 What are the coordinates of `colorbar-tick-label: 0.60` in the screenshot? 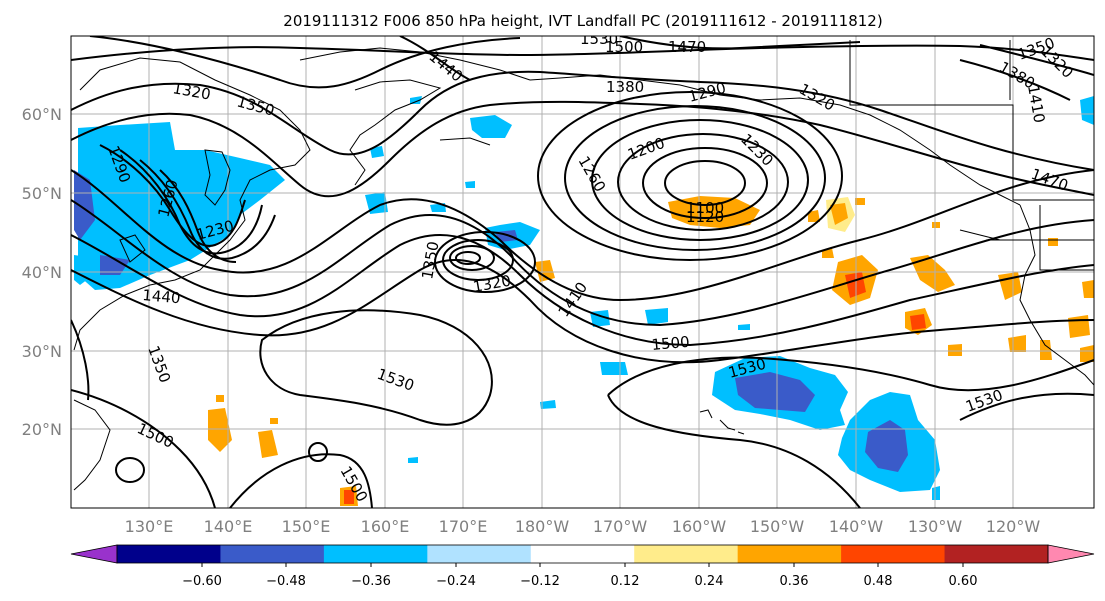 It's located at (963, 581).